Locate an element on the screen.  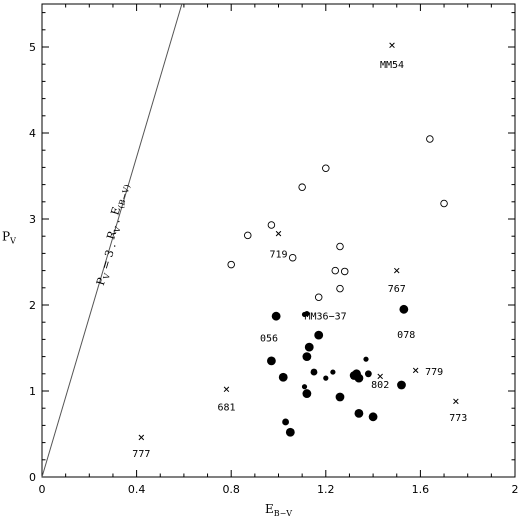
y-tick-label: 2 is located at coordinates (32, 305).